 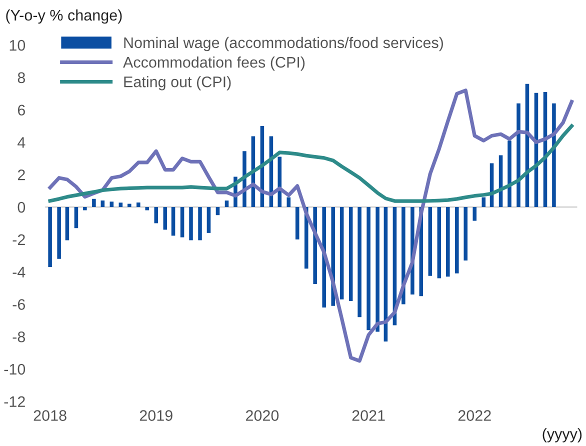 I want to click on y-tick-label: -4, so click(x=19, y=272).